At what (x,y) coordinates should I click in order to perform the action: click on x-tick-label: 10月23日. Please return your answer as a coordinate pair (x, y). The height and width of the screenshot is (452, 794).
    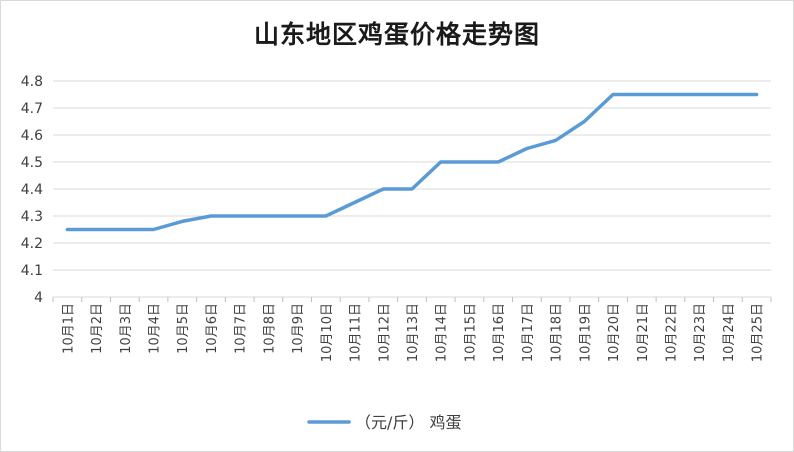
    Looking at the image, I should click on (700, 332).